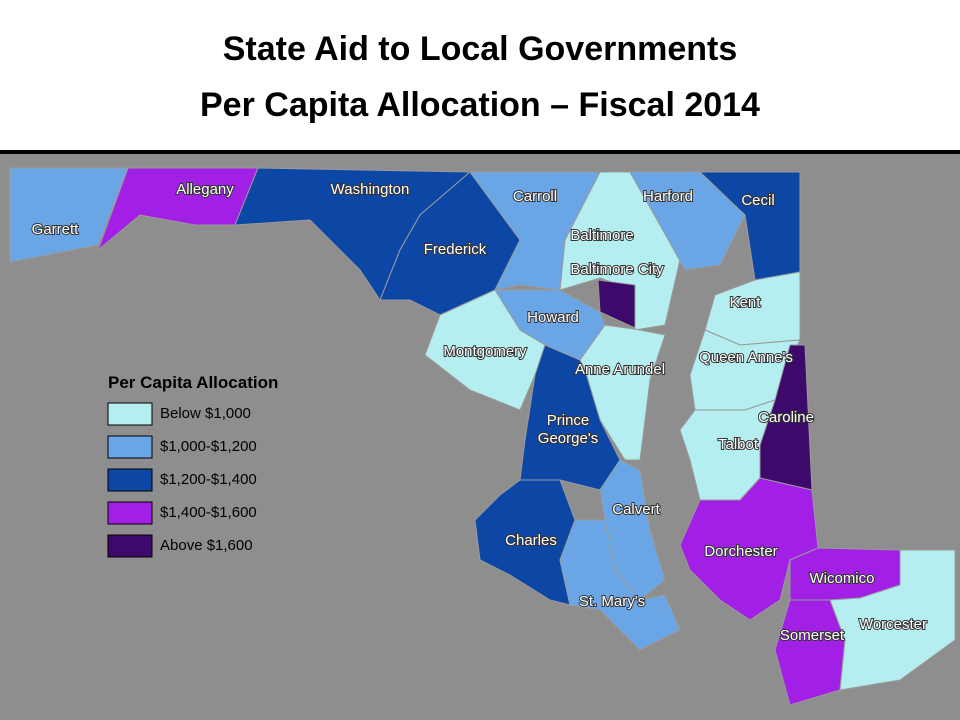  I want to click on county-label: Baltimore City, so click(617, 269).